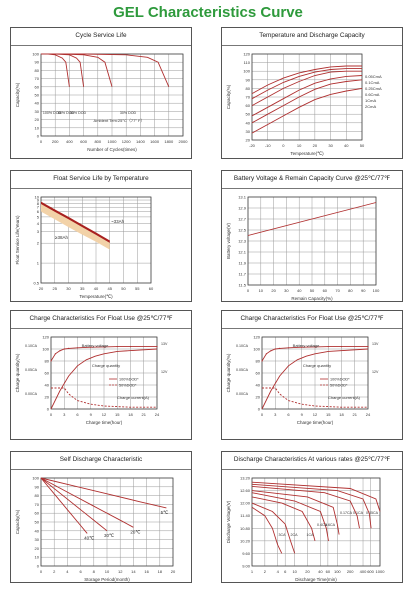 This screenshot has width=416, height=592. I want to click on charge2-xtick: 9, so click(302, 414).